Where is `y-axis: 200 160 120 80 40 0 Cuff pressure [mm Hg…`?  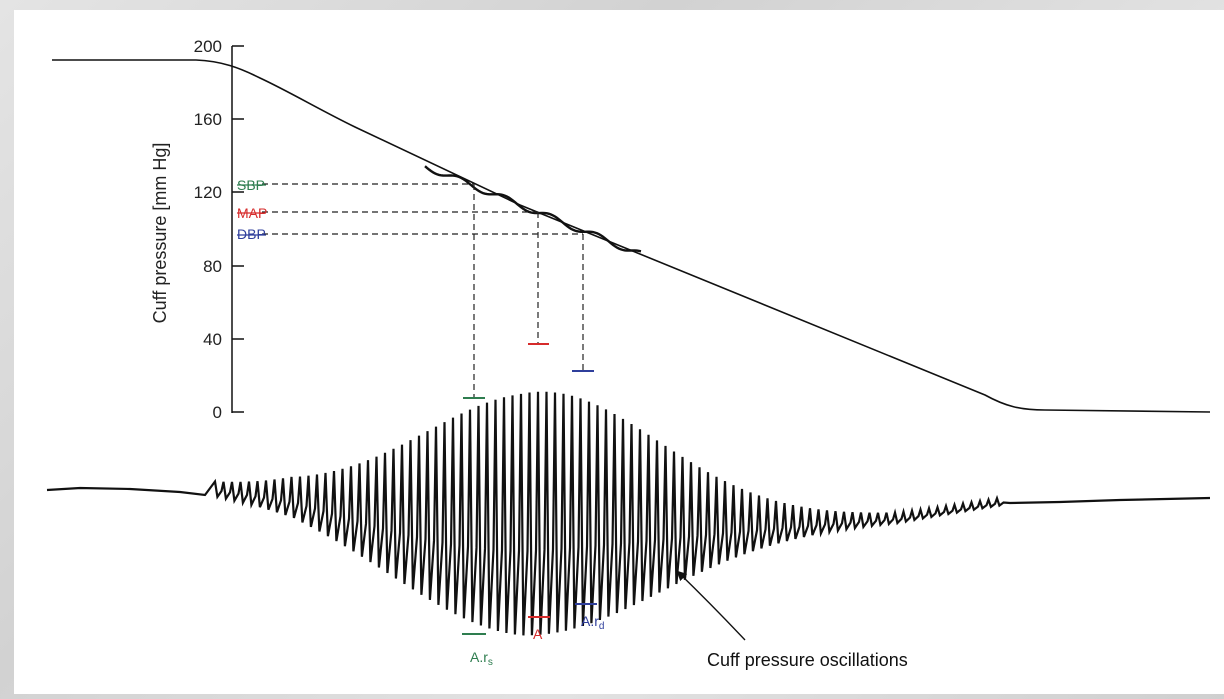
y-axis: 200 160 120 80 40 0 Cuff pressure [mm Hg… is located at coordinates (197, 229).